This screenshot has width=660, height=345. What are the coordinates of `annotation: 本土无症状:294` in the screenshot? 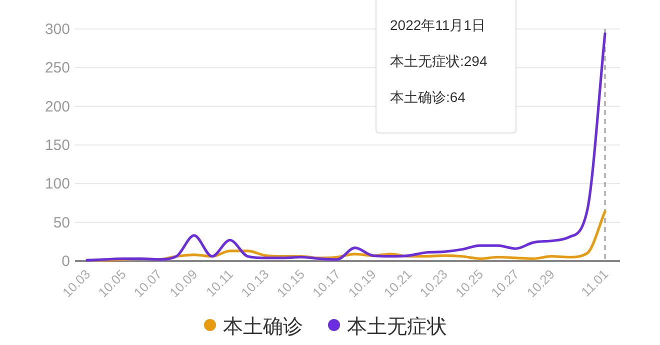 It's located at (439, 61).